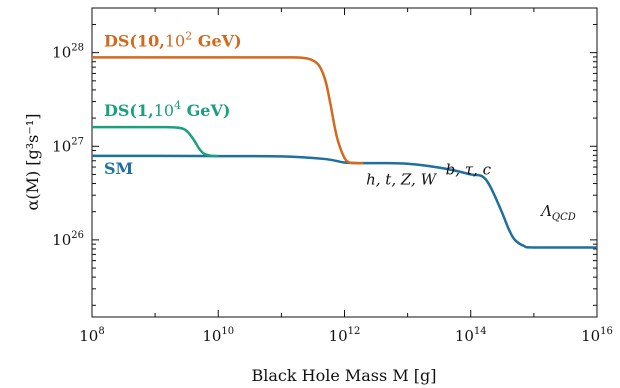 The image size is (620, 388). What do you see at coordinates (218, 335) in the screenshot?
I see `x-tick-label: 1010` at bounding box center [218, 335].